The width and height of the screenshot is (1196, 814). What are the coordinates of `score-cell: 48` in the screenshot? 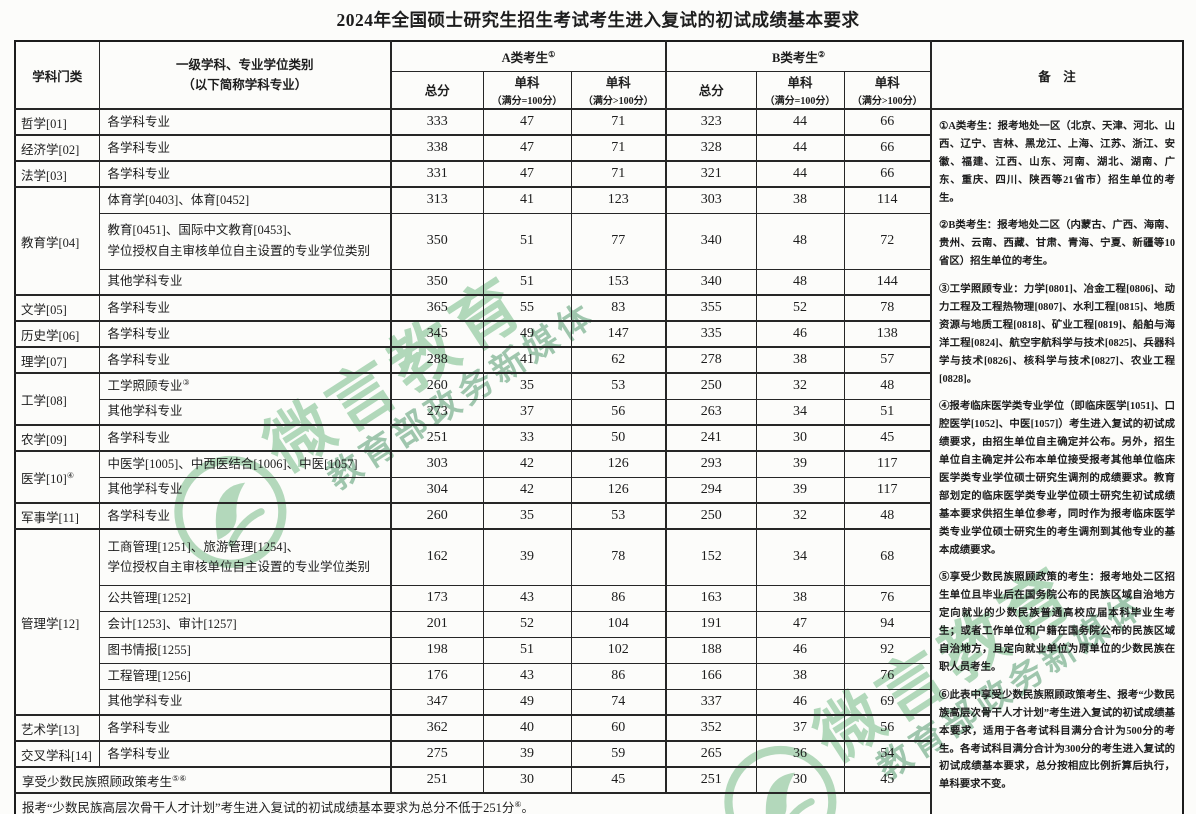 It's located at (800, 282).